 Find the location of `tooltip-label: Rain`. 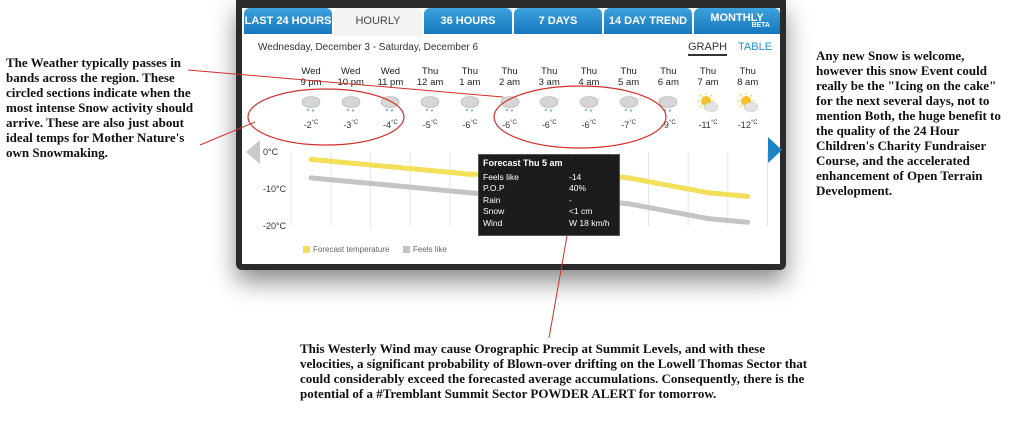

tooltip-label: Rain is located at coordinates (492, 199).